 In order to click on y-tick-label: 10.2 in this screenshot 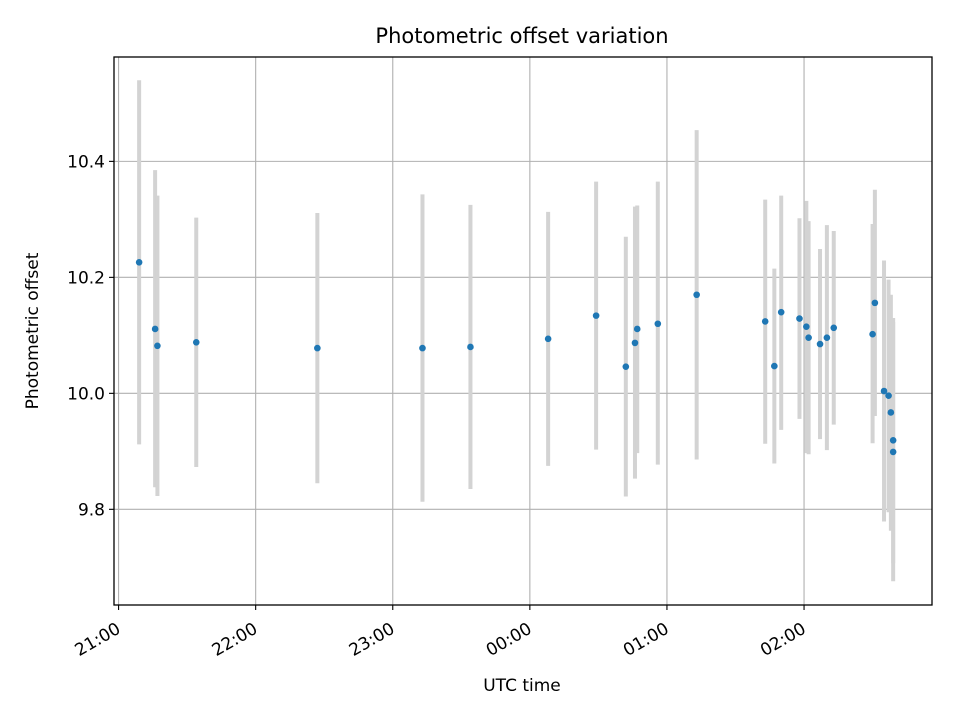, I will do `click(86, 278)`.